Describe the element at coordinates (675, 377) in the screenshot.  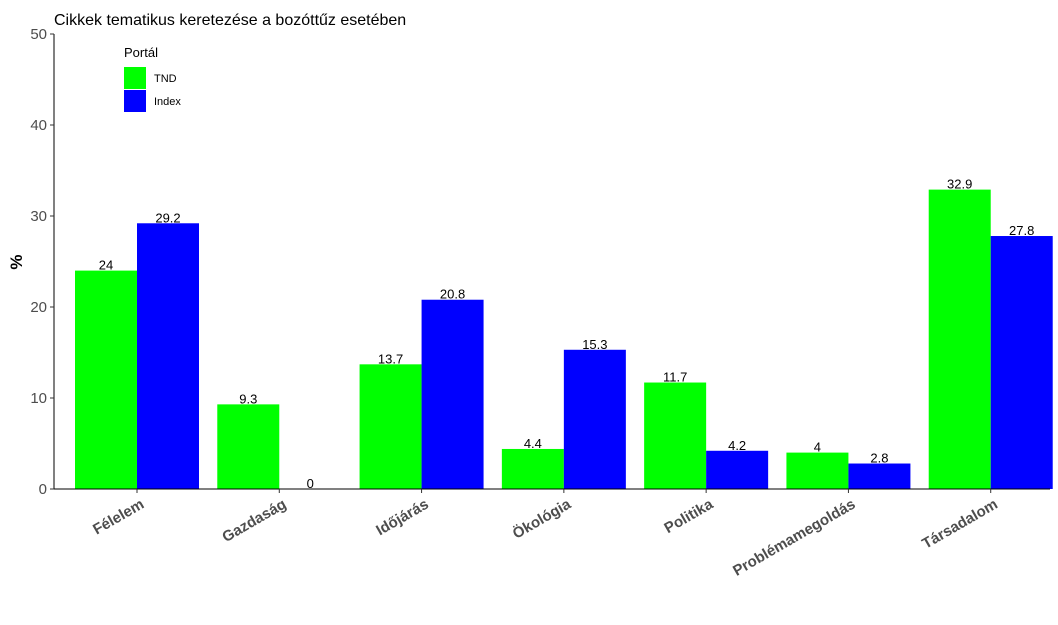
I see `data-label-tnd-politika: 11.7` at that location.